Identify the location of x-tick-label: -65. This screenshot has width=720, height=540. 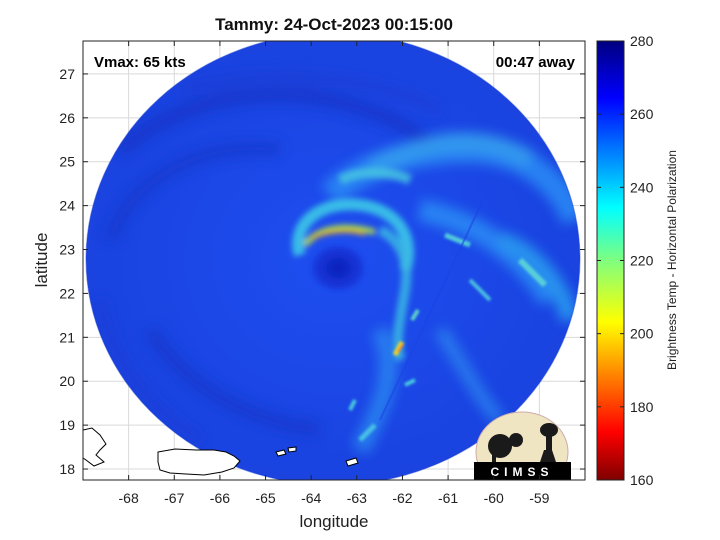
(265, 498).